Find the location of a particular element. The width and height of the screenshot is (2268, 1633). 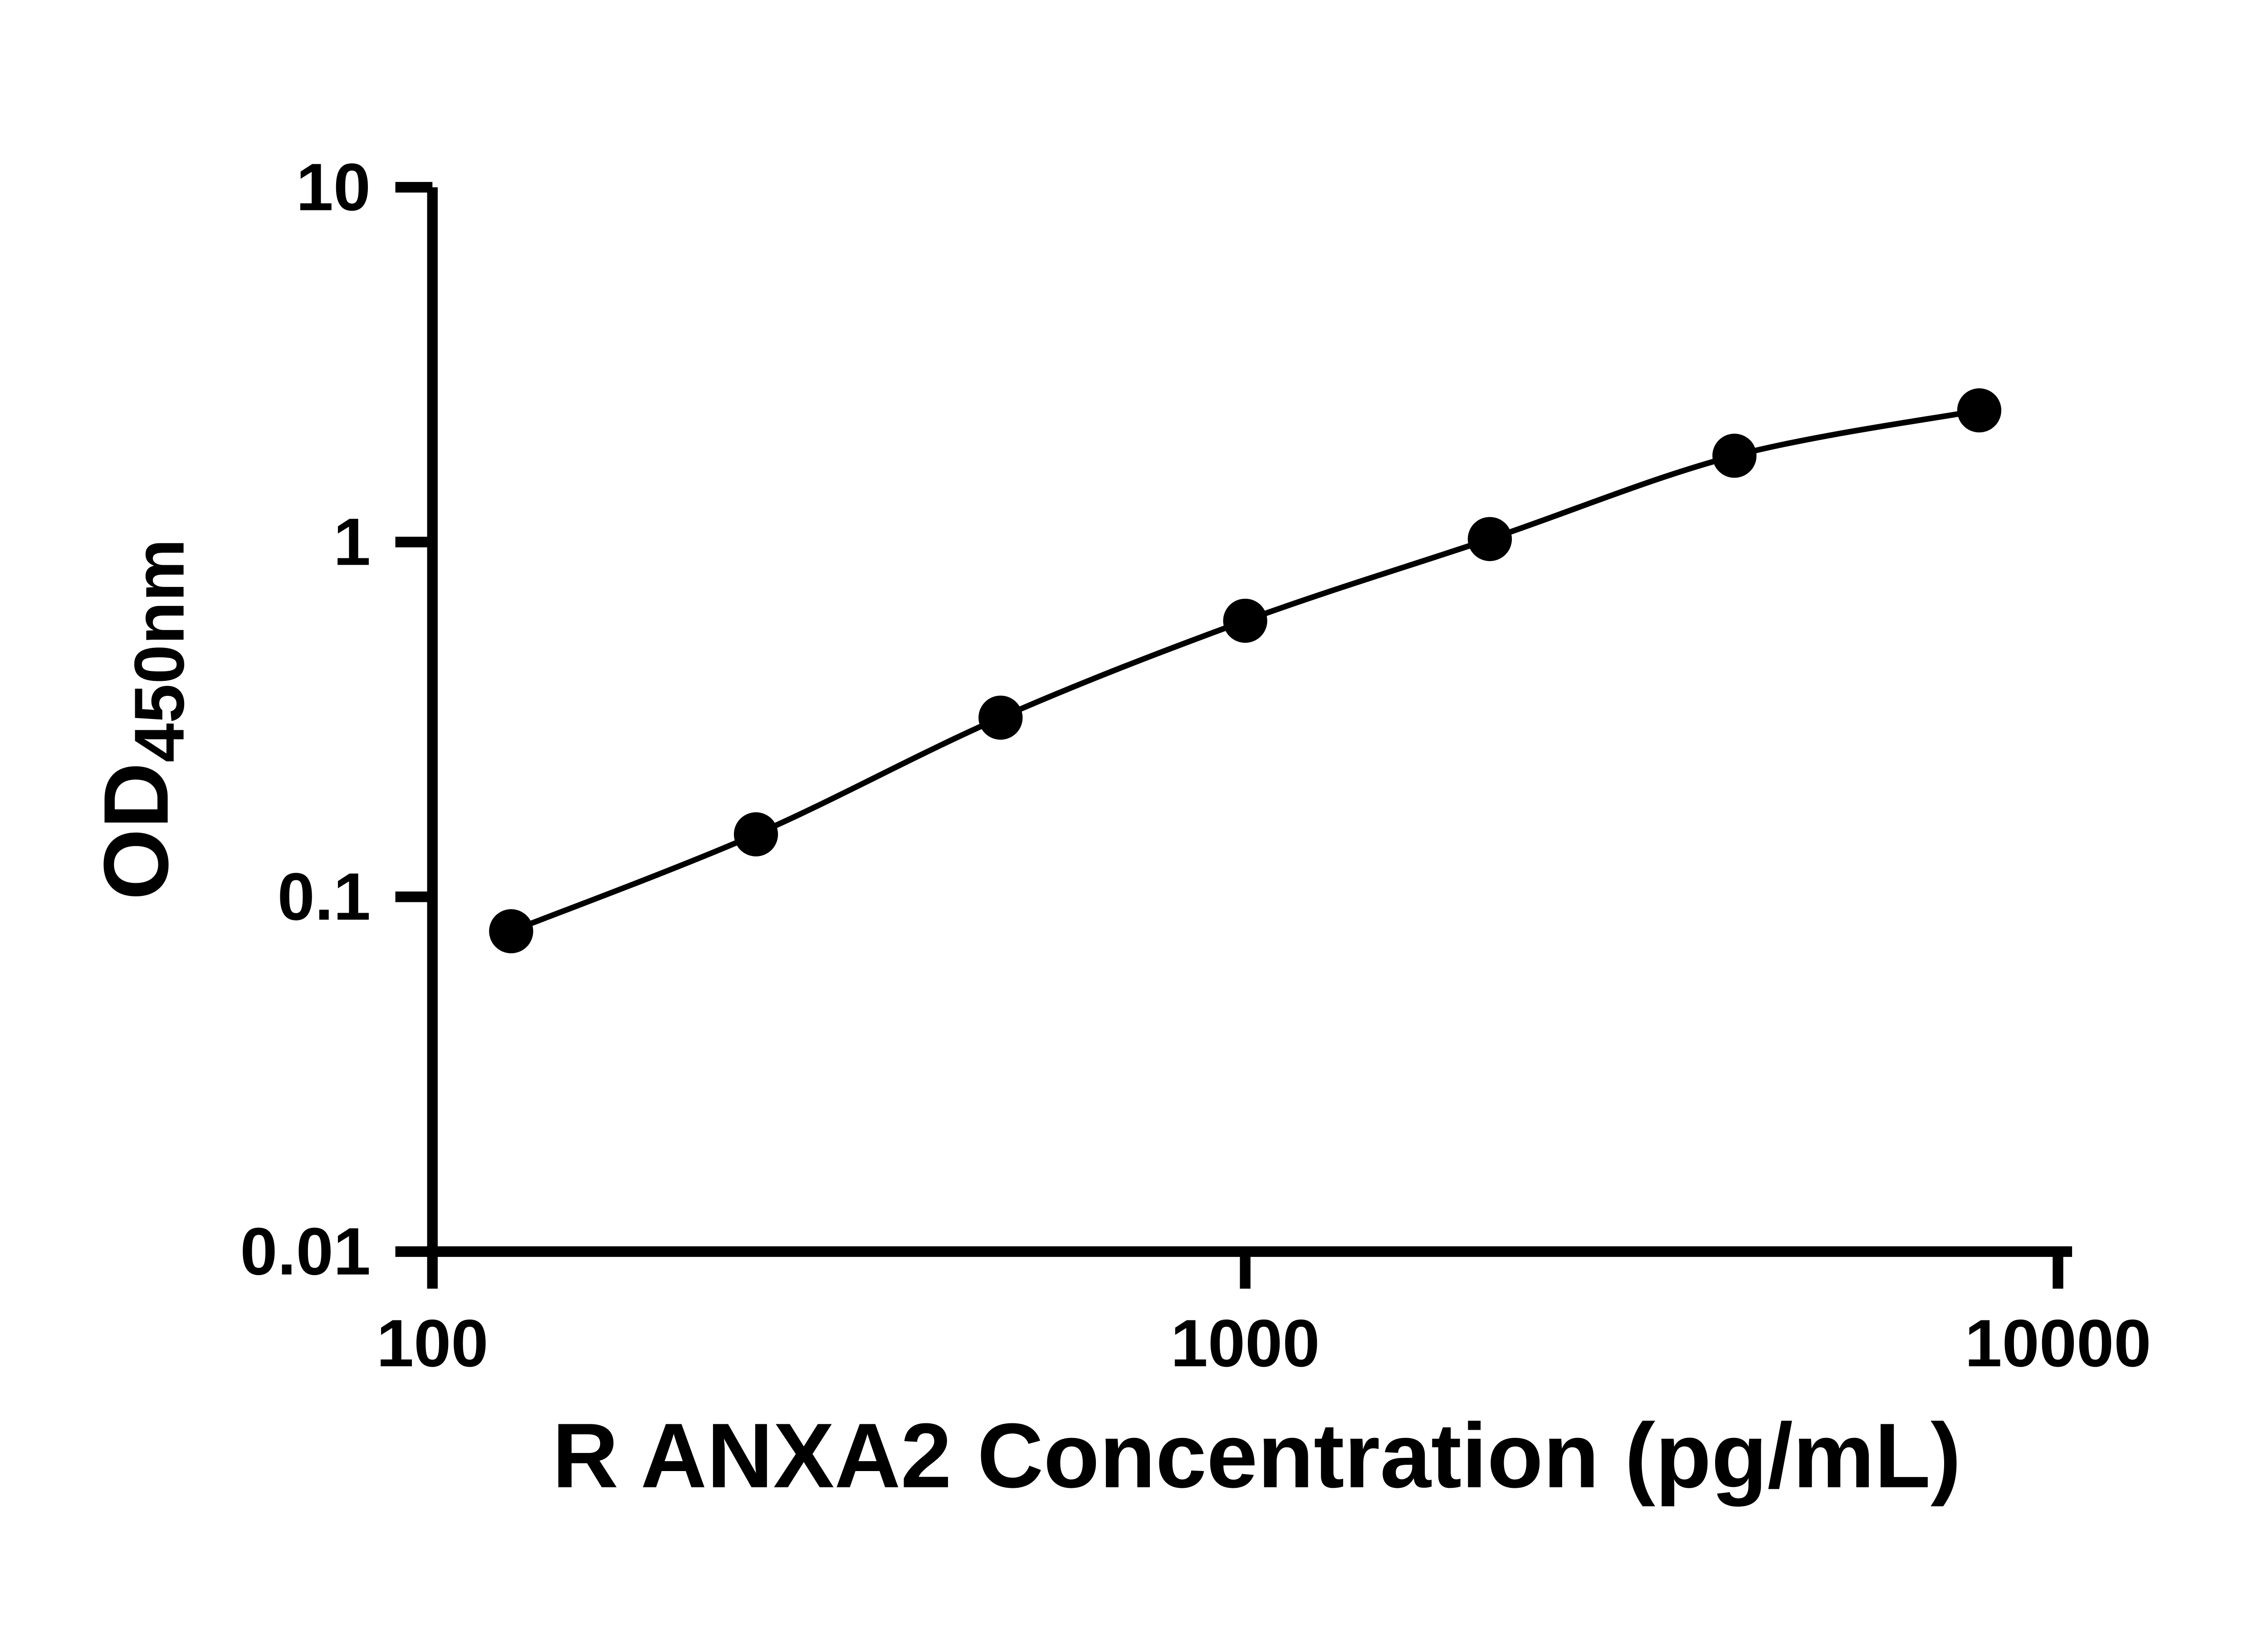

y-tick-label: 1 is located at coordinates (352, 541).